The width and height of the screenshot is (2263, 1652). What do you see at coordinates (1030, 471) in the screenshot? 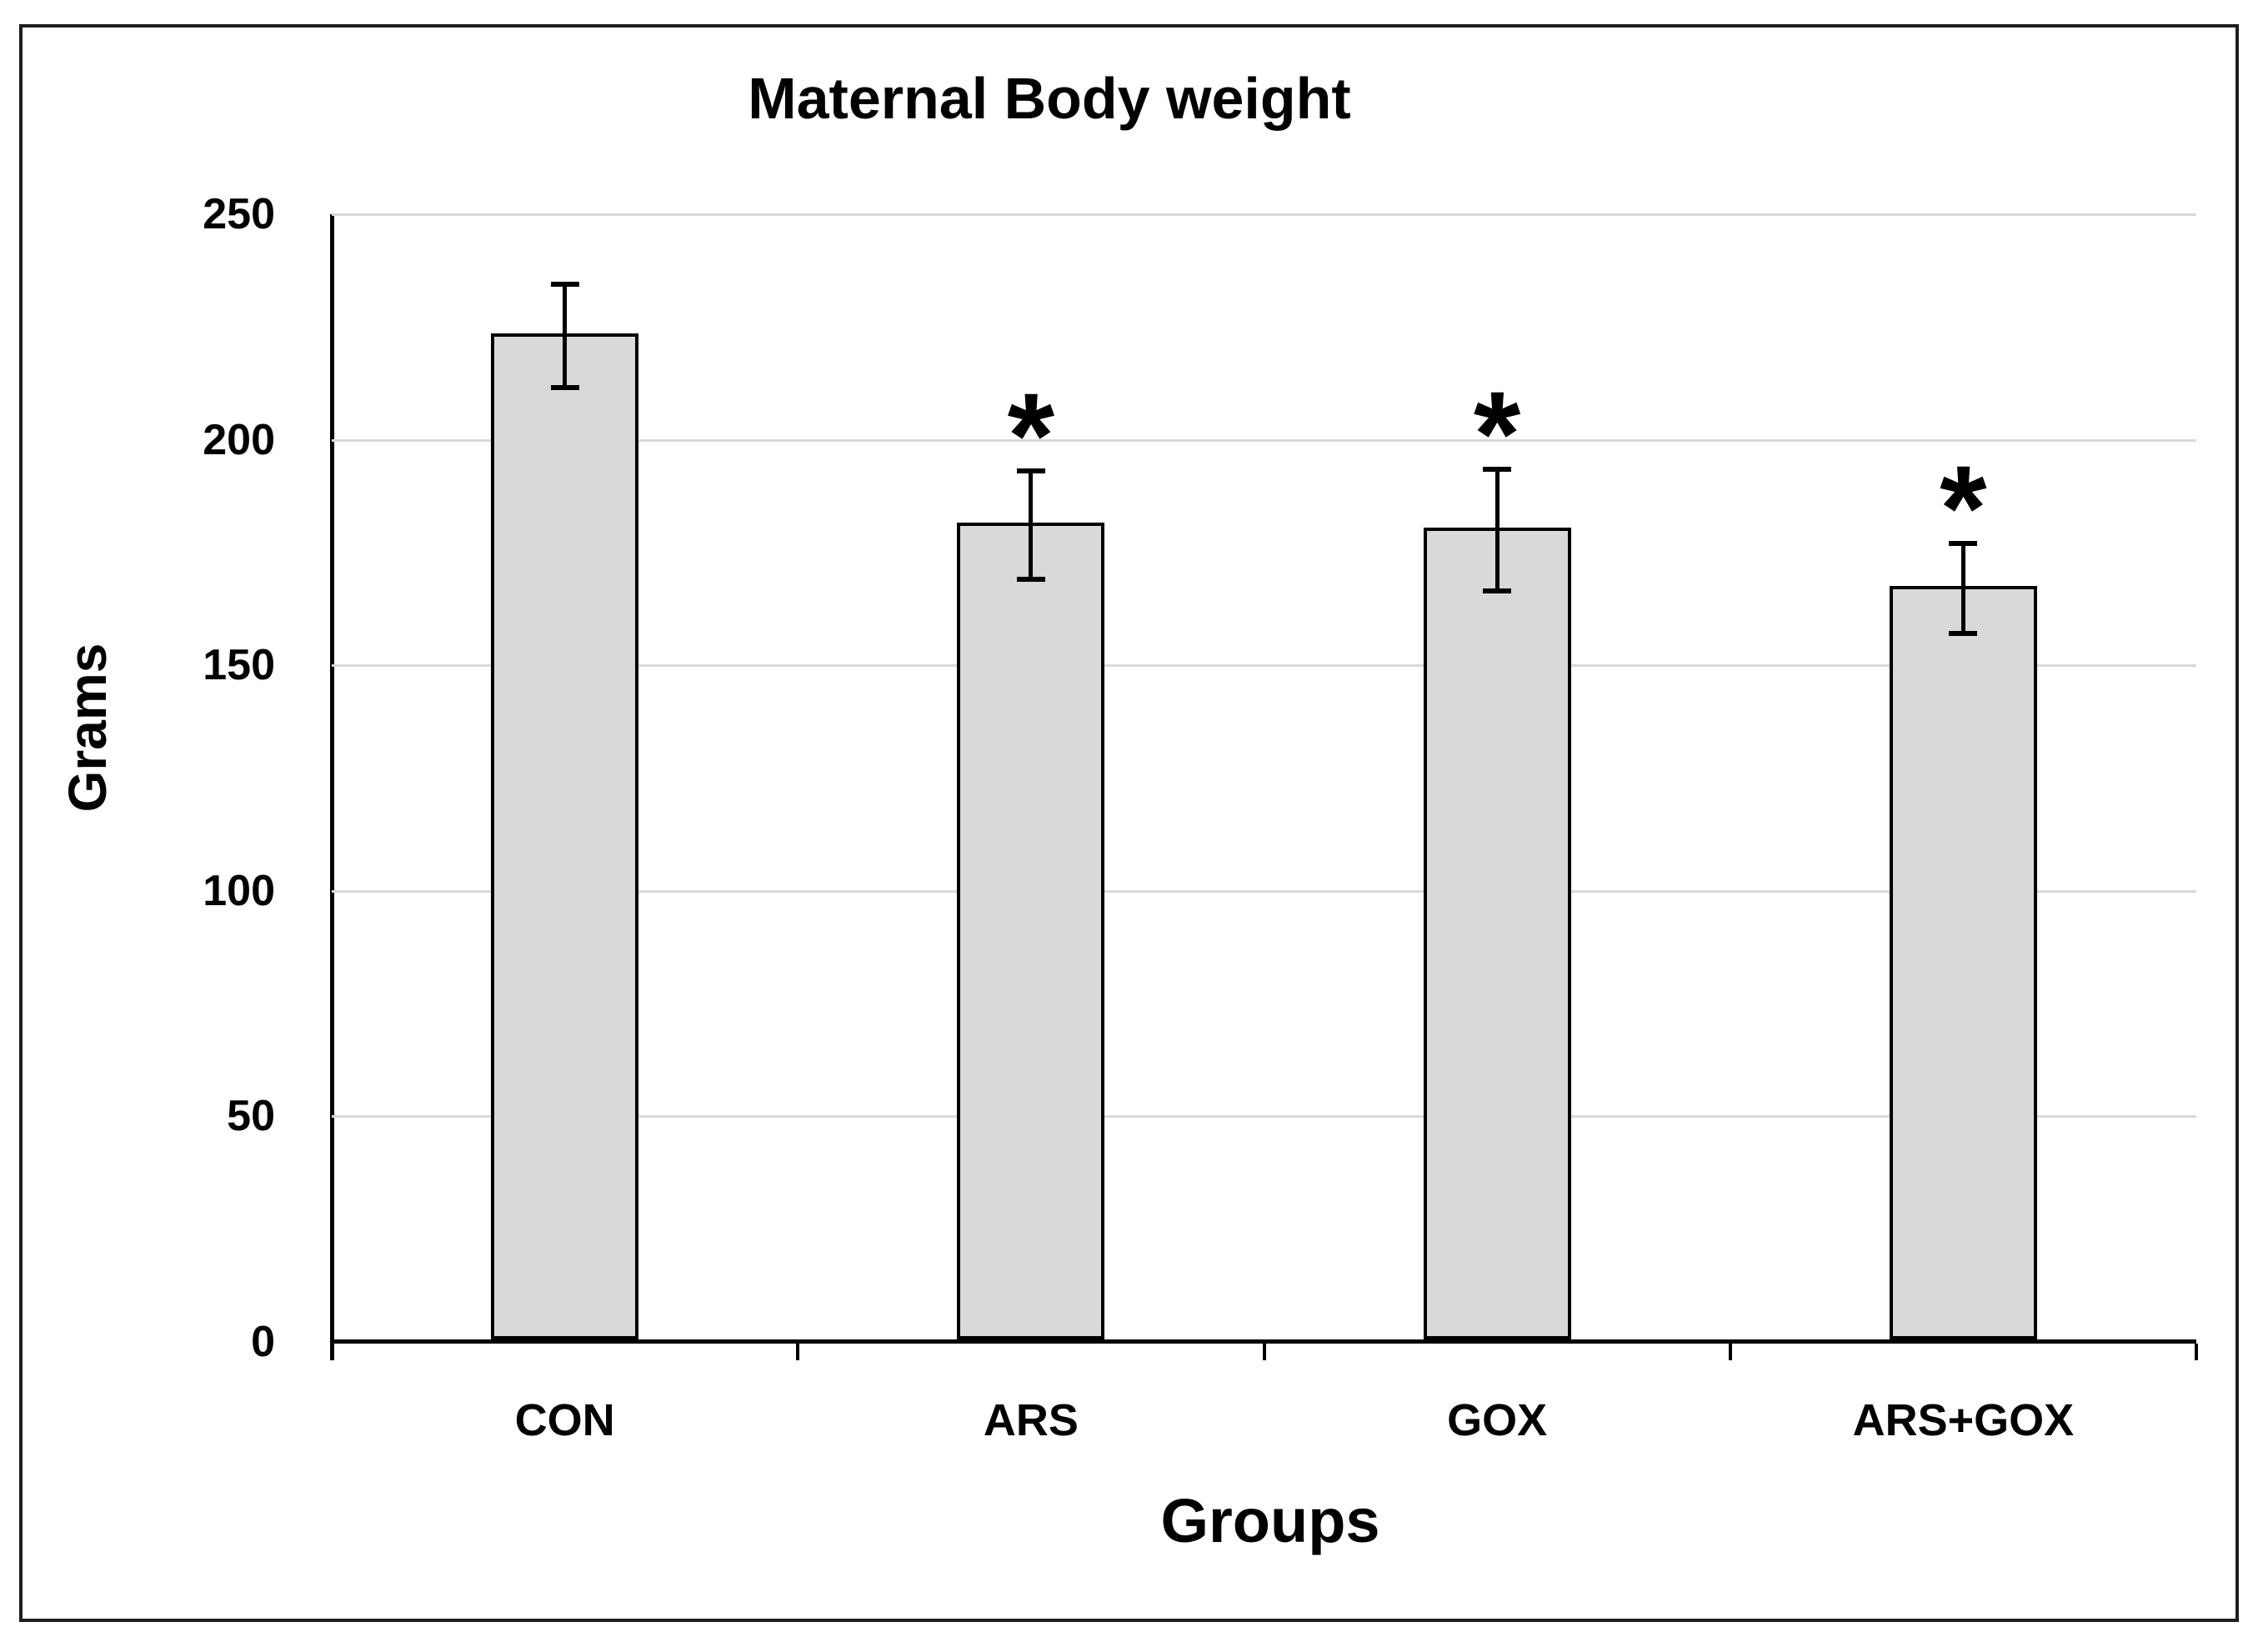
I see `error-bar-top-cap-ARS` at bounding box center [1030, 471].